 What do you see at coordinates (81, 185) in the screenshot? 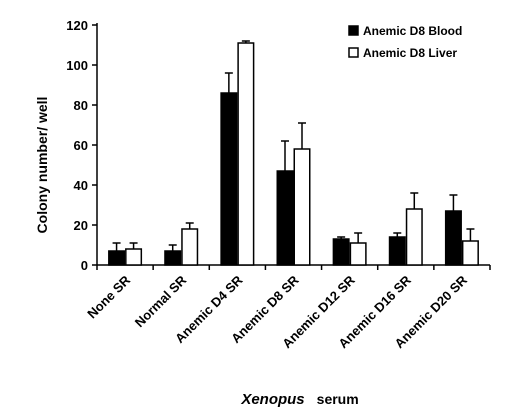
I see `y-tick-label: 40` at bounding box center [81, 185].